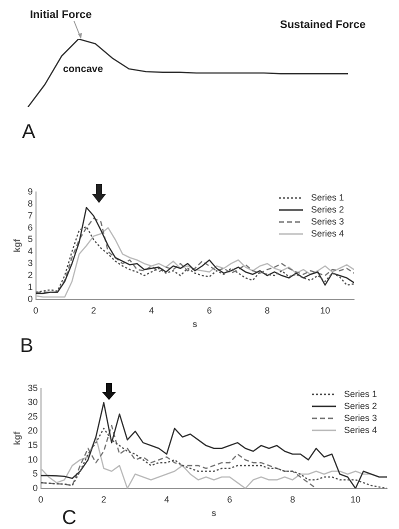 Image resolution: width=399 pixels, height=529 pixels. Describe the element at coordinates (30, 251) in the screenshot. I see `y-tick-label: 4` at that location.